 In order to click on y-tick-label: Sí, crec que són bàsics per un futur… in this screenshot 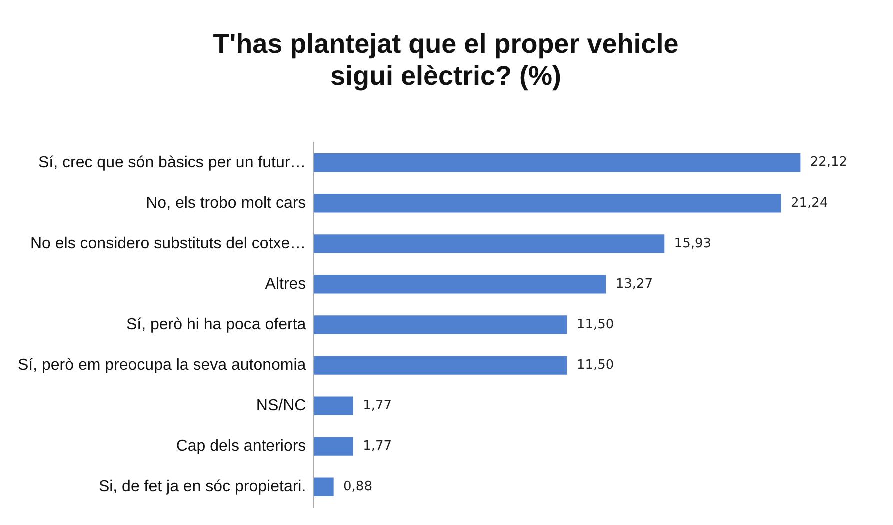, I will do `click(172, 163)`.